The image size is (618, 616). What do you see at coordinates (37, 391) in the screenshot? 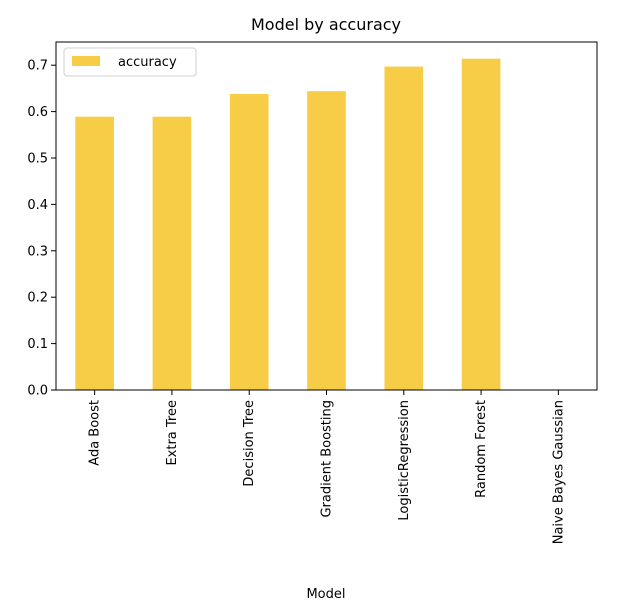
I see `y-tick-label-0: 0.0` at bounding box center [37, 391].